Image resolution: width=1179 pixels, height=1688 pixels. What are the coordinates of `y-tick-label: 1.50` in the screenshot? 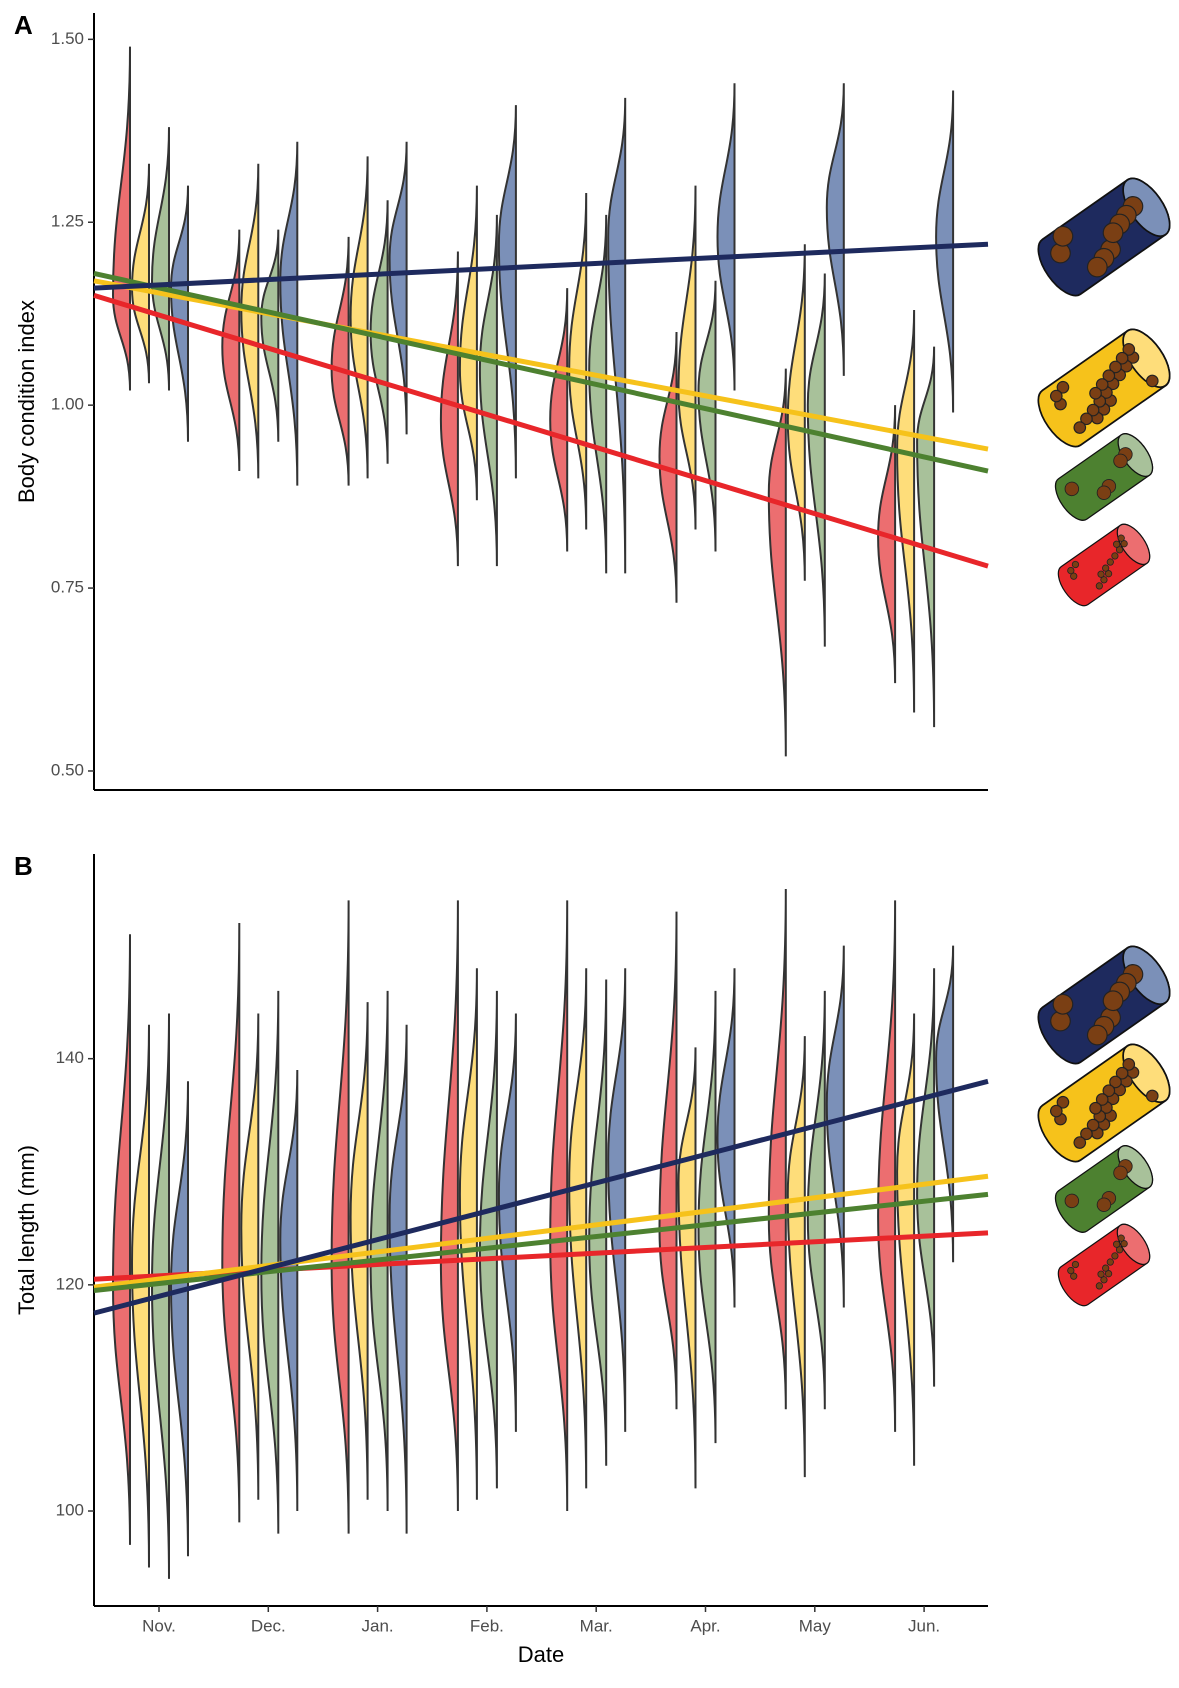 It's located at (67, 38).